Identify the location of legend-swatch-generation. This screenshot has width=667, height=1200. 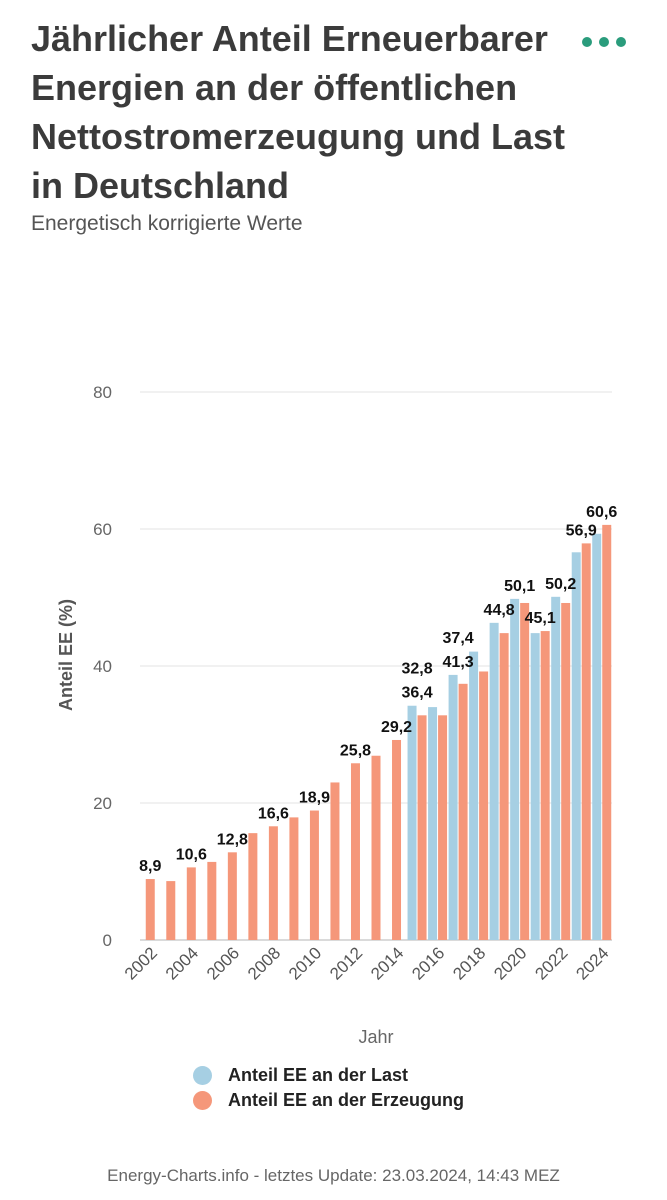
(202, 1100).